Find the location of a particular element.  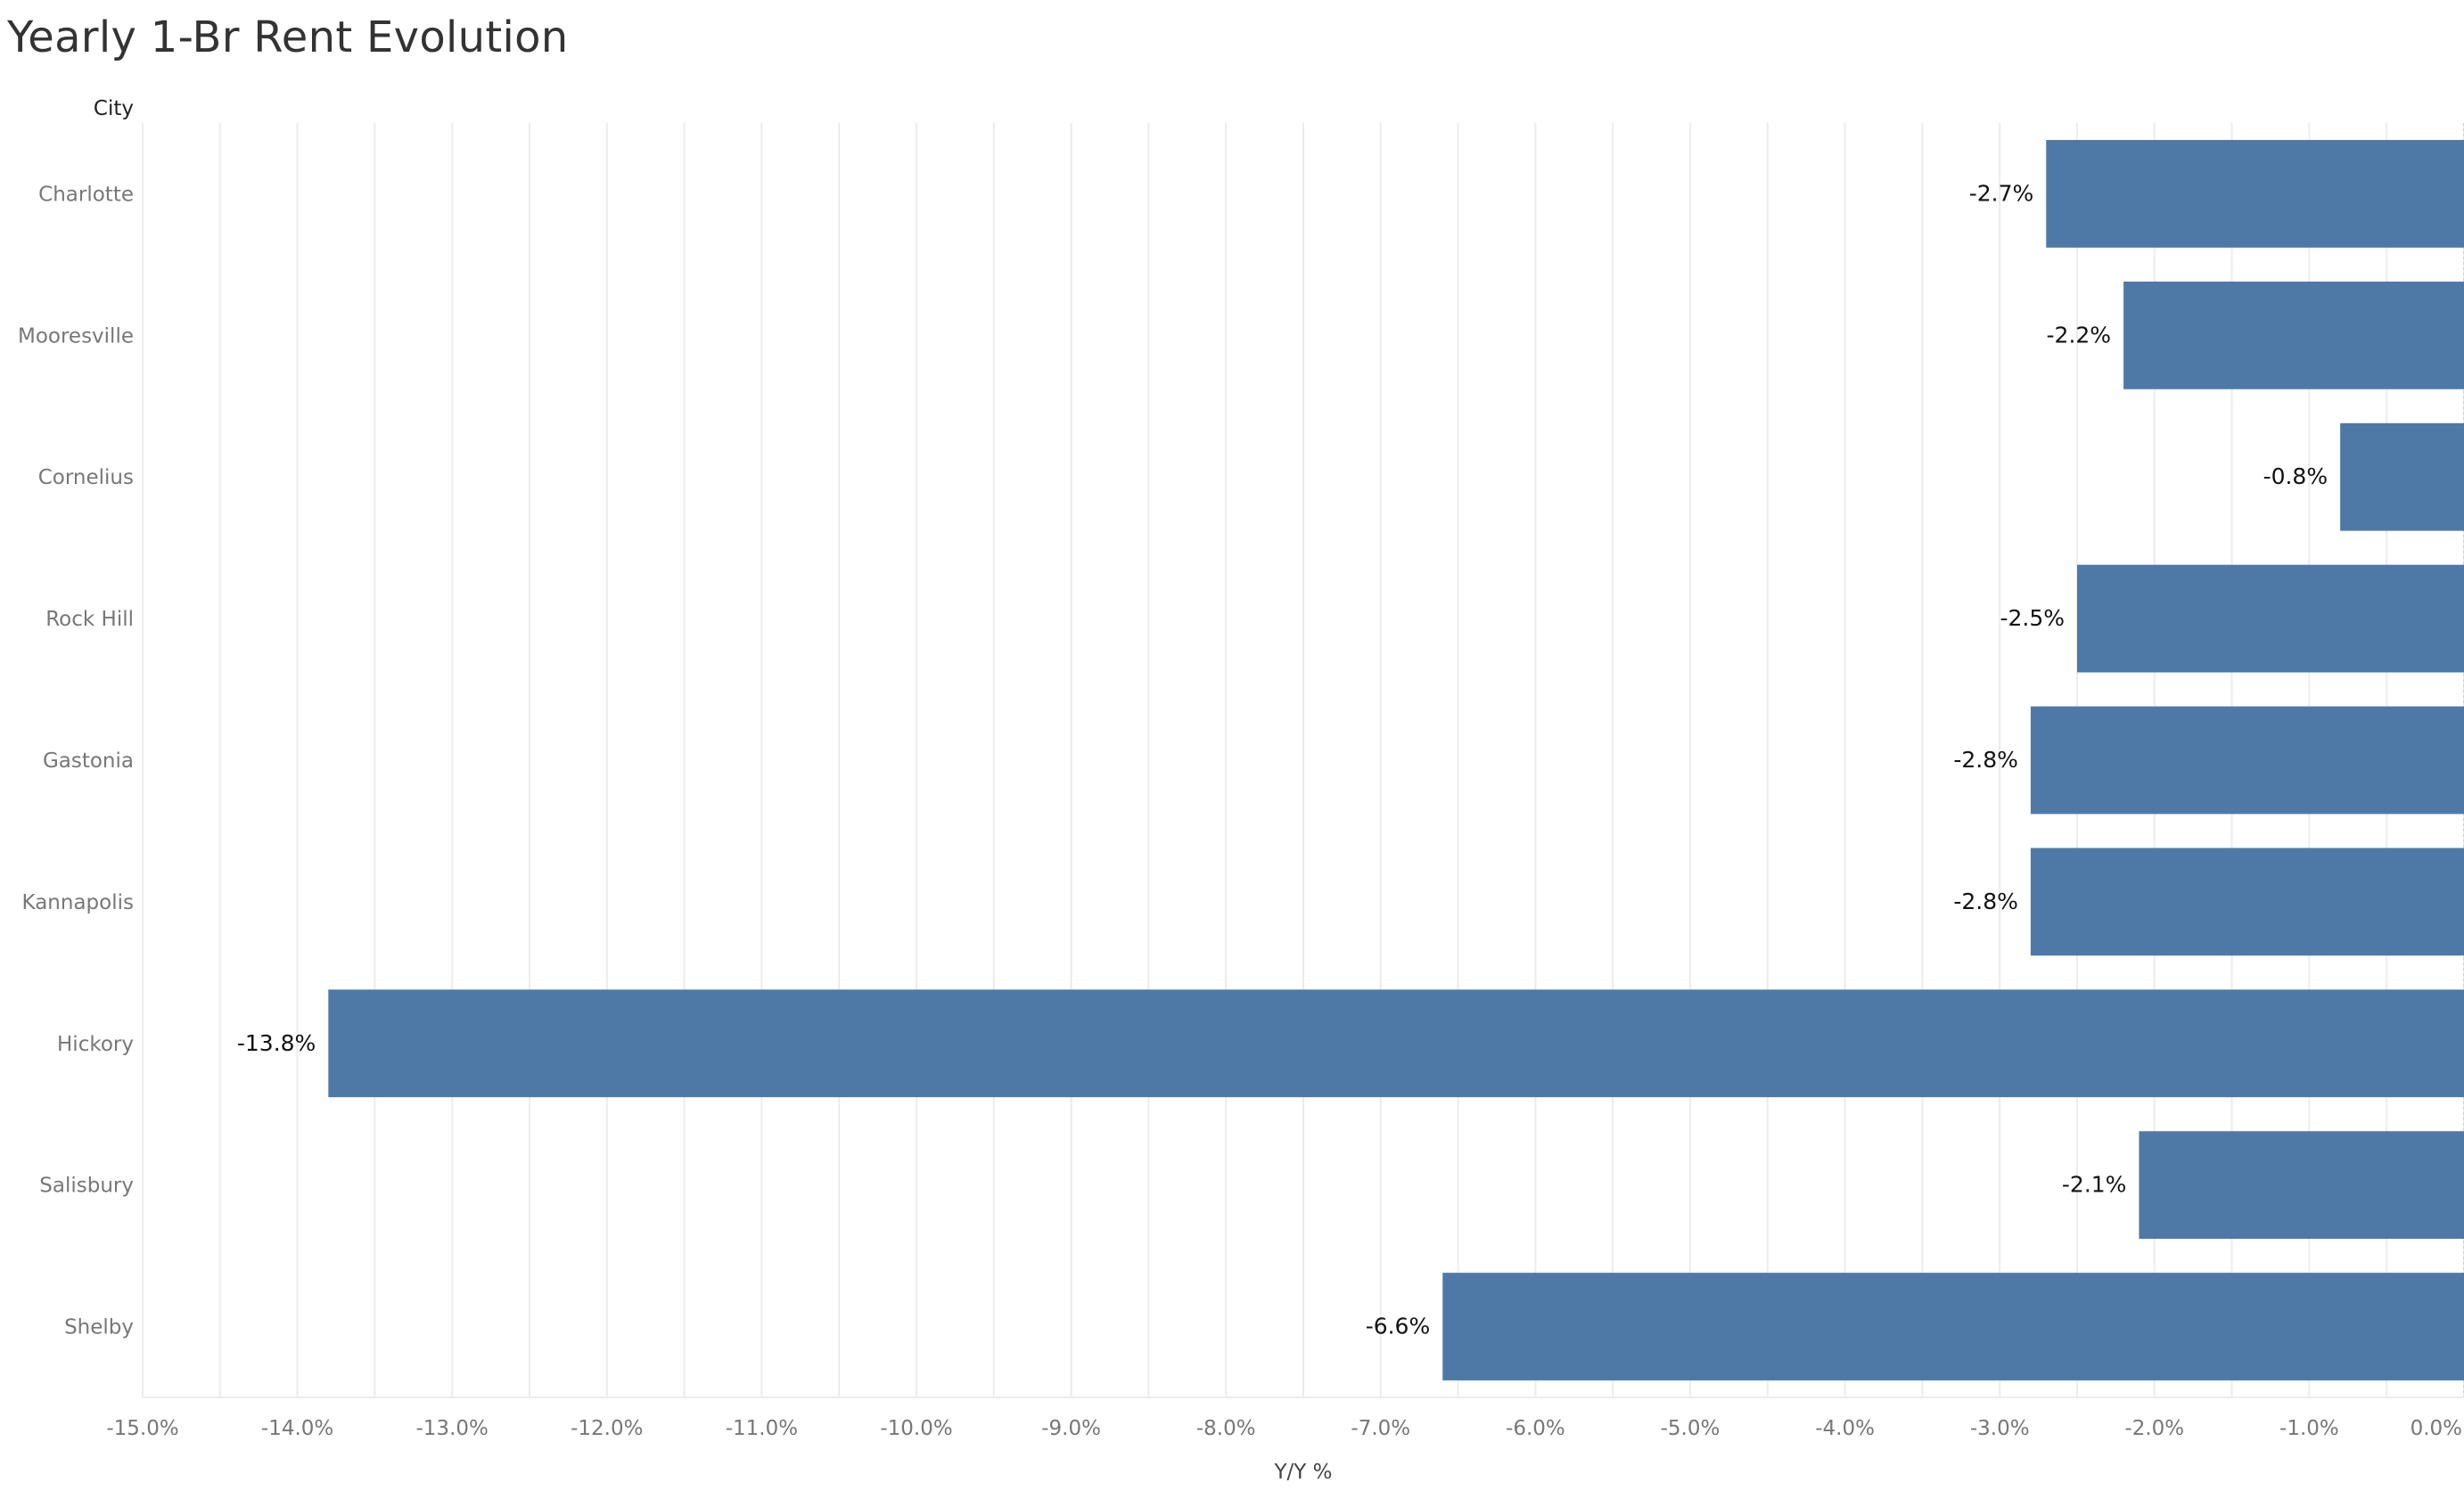

category-label: Hickory is located at coordinates (95, 1044).